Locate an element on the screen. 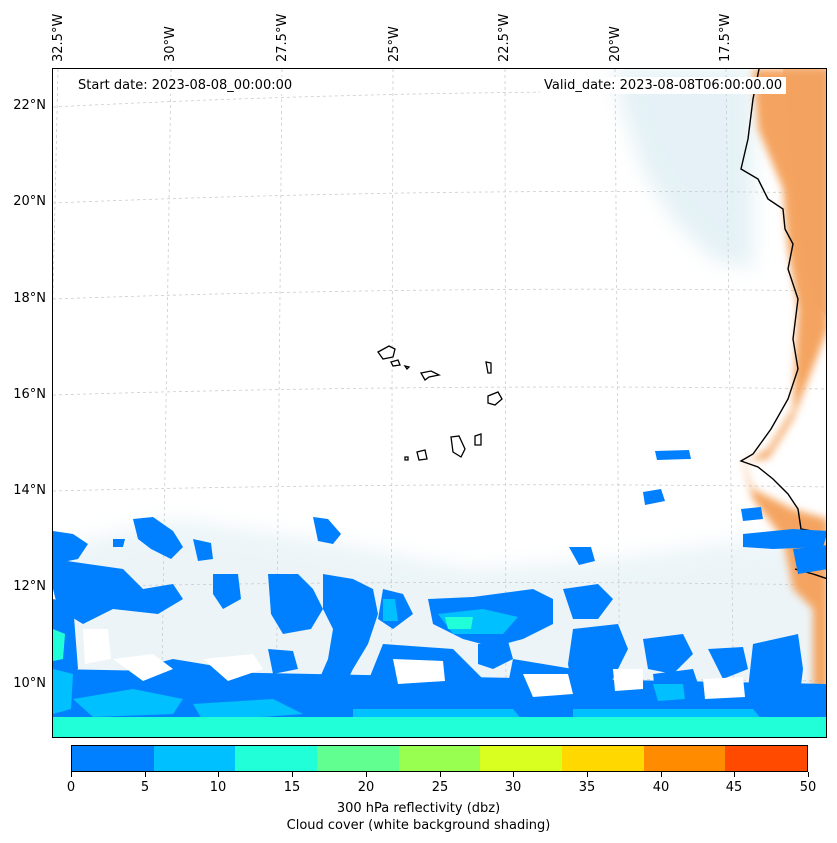  colorbar-tick-label: 15 is located at coordinates (292, 787).